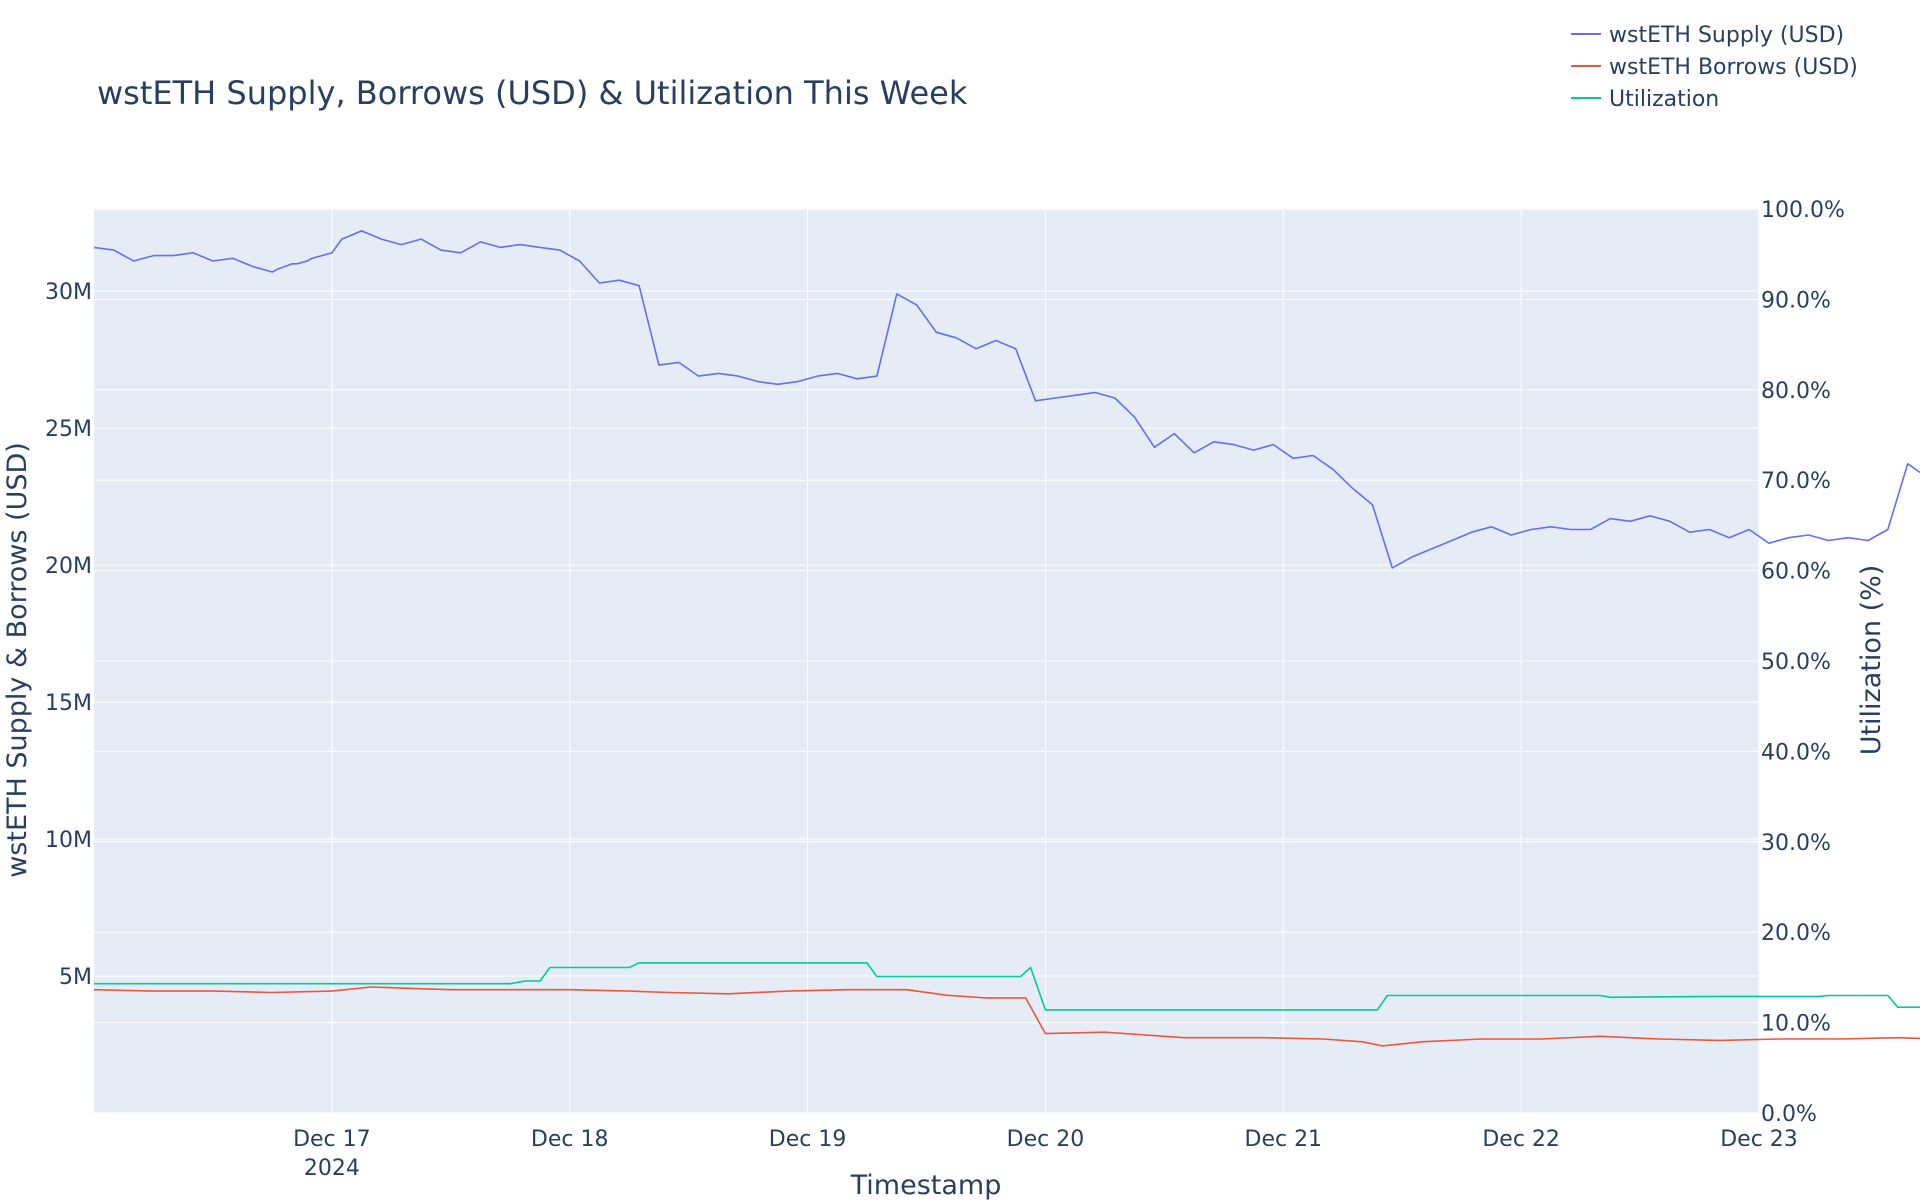  I want to click on x-tick-label: Dec 19, so click(808, 1139).